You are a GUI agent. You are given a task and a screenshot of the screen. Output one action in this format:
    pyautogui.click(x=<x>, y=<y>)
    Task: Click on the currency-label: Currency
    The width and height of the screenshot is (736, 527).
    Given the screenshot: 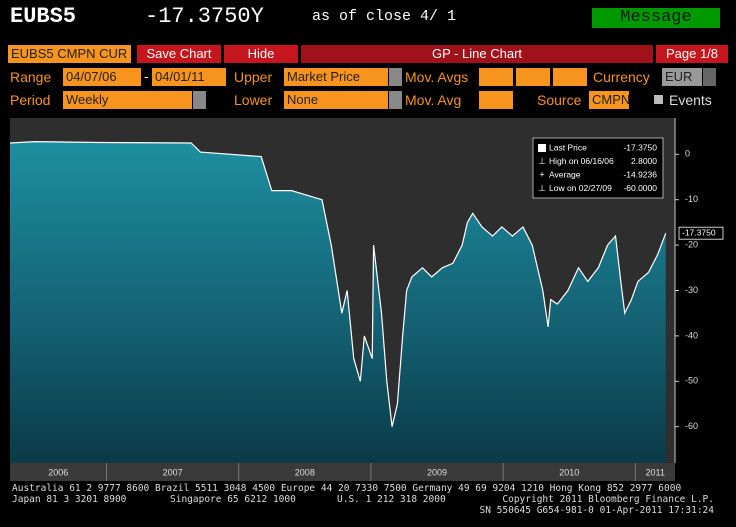 What is the action you would take?
    pyautogui.click(x=621, y=77)
    